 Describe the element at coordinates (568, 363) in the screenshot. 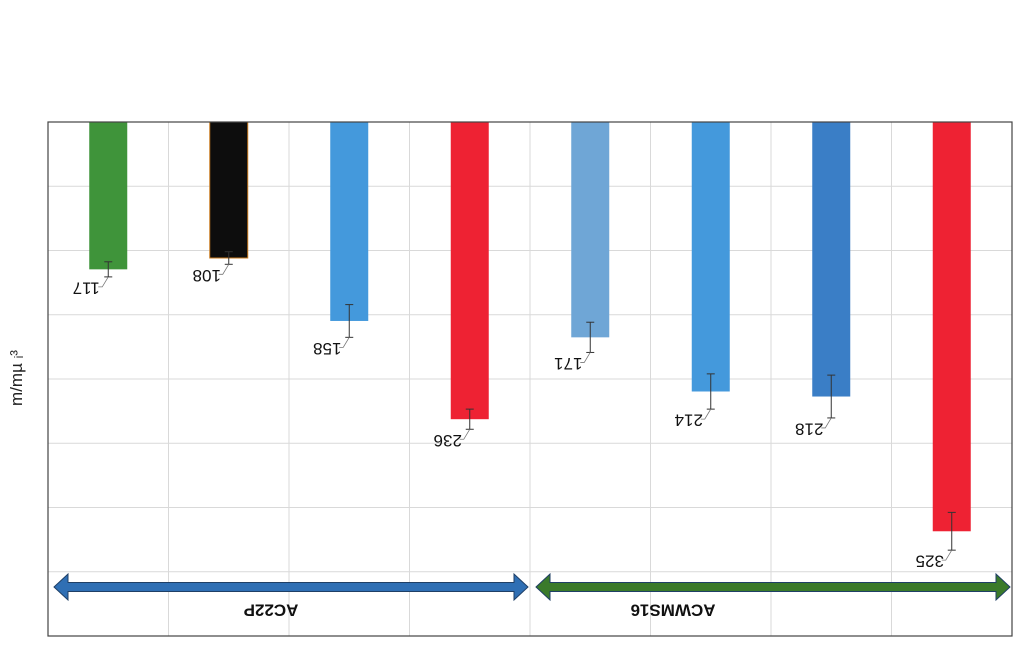

I see `value-label: 171` at that location.